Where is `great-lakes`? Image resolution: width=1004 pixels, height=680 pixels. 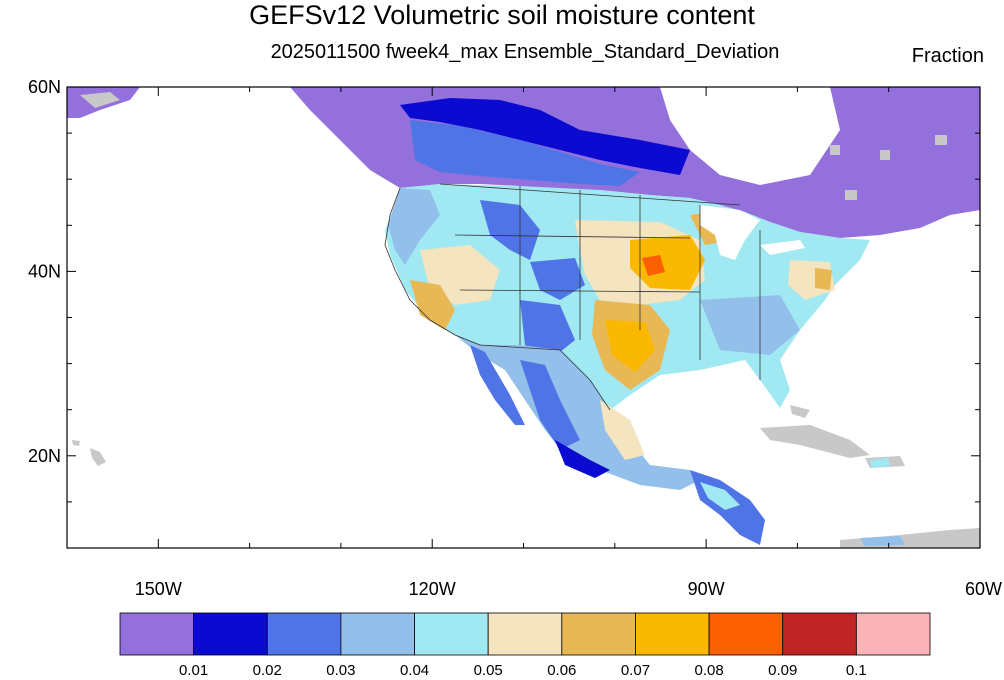
great-lakes is located at coordinates (730, 232).